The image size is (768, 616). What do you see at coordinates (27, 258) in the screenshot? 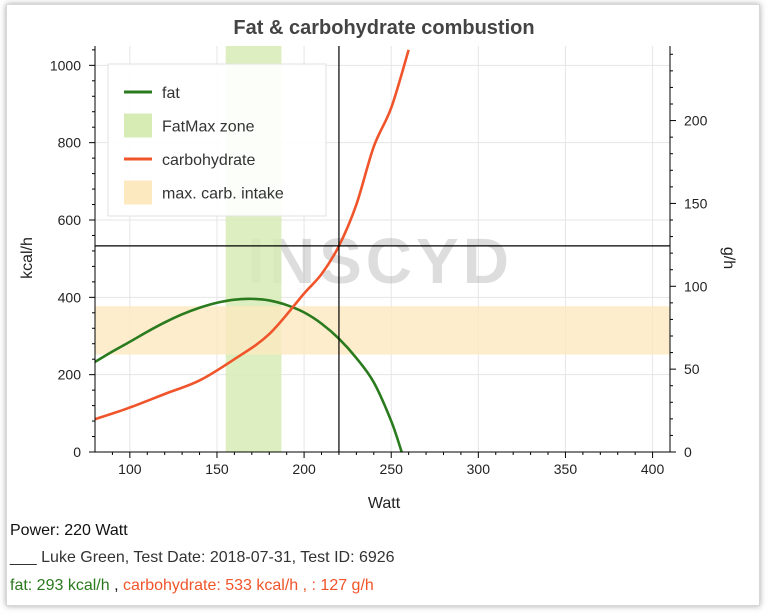
I see `y-axis-label: kcal/h` at bounding box center [27, 258].